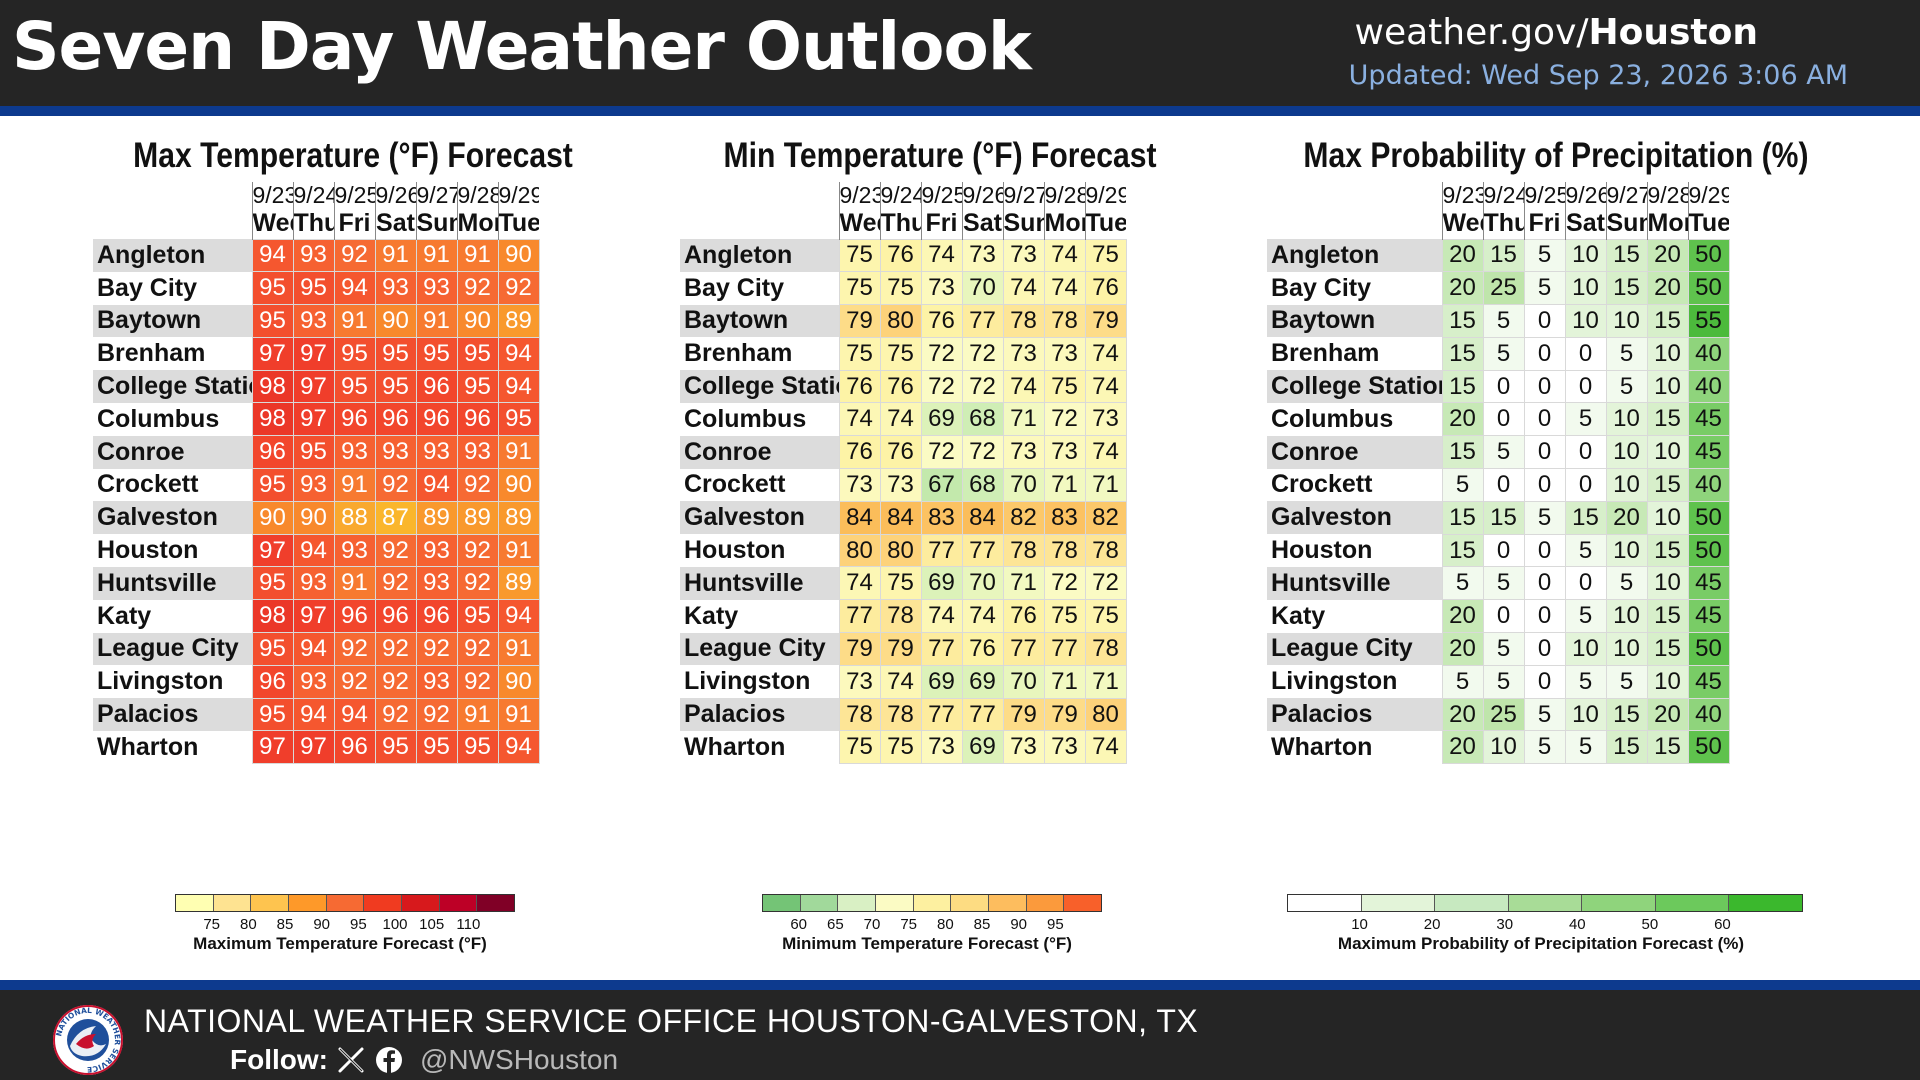 The height and width of the screenshot is (1080, 1920). Describe the element at coordinates (172, 485) in the screenshot. I see `max-temp-city-label: Crockett` at that location.